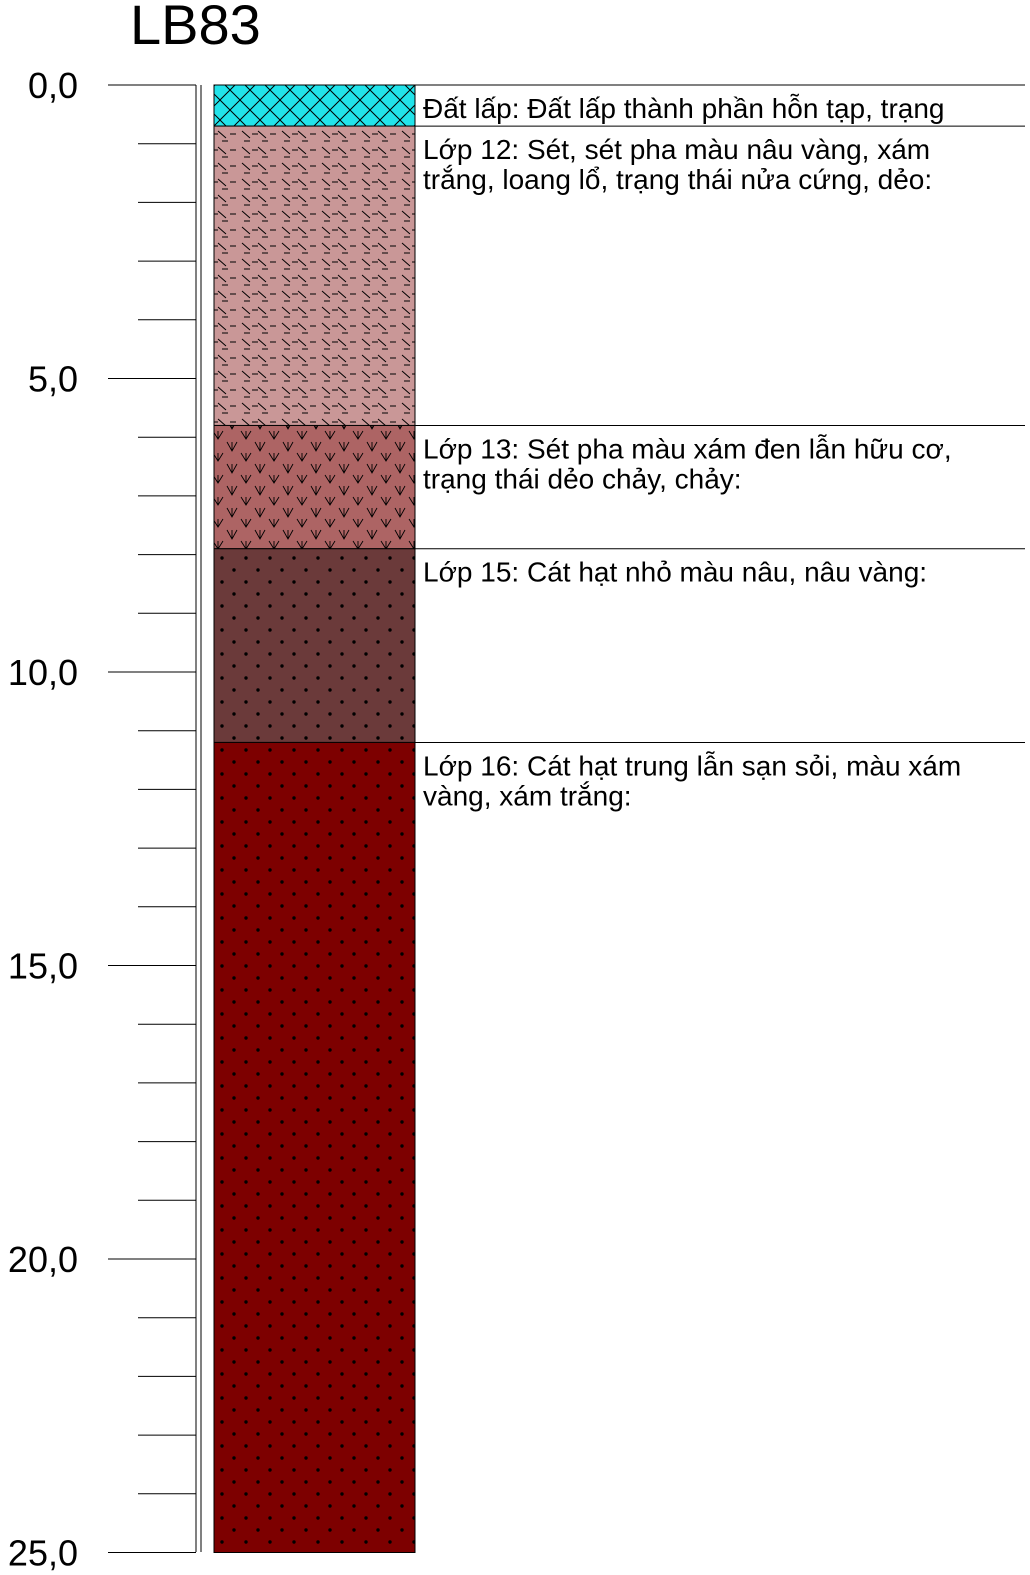 Image resolution: width=1030 pixels, height=1575 pixels. I want to click on layer-layer-13-pattern, so click(314, 487).